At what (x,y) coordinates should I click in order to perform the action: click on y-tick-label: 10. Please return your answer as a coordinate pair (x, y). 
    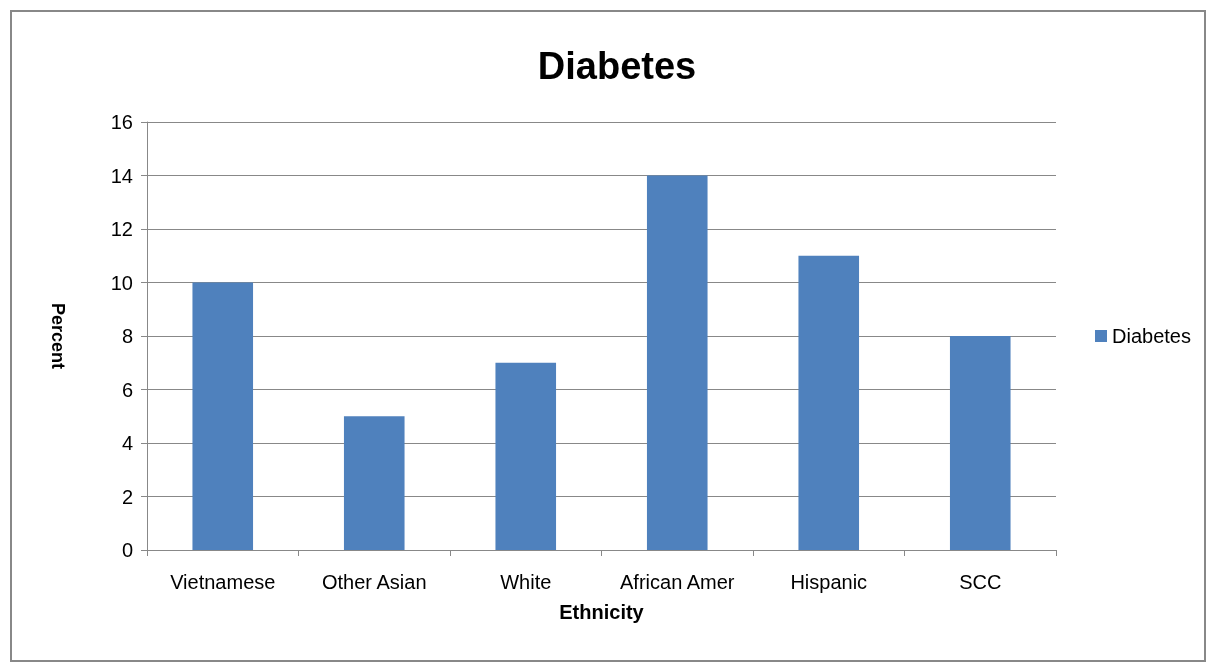
    Looking at the image, I should click on (121, 282).